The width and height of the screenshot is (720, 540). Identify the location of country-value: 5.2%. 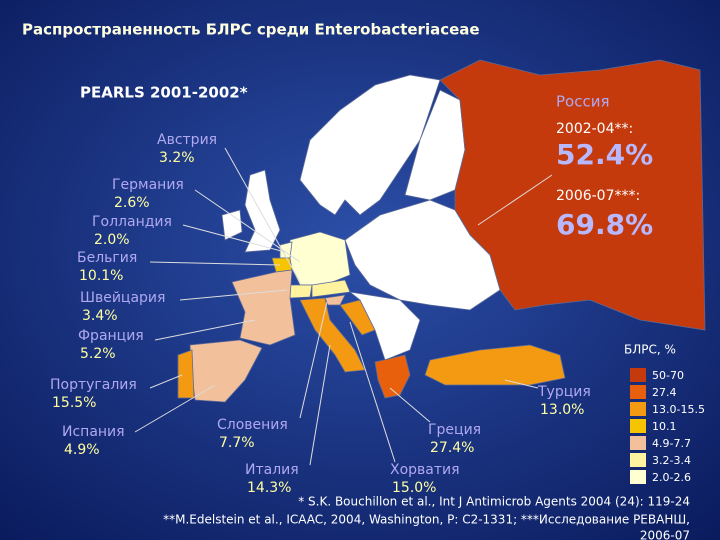
(98, 354).